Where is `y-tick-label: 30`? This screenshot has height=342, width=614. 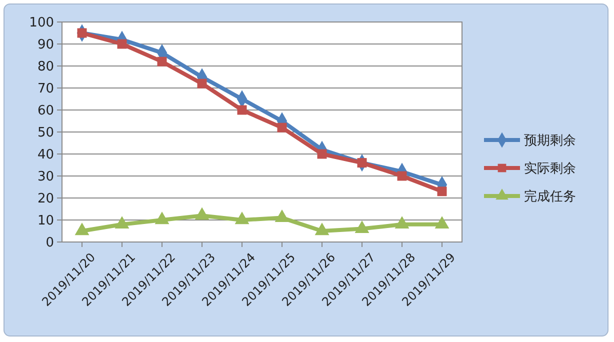
y-tick-label: 30 is located at coordinates (45, 177).